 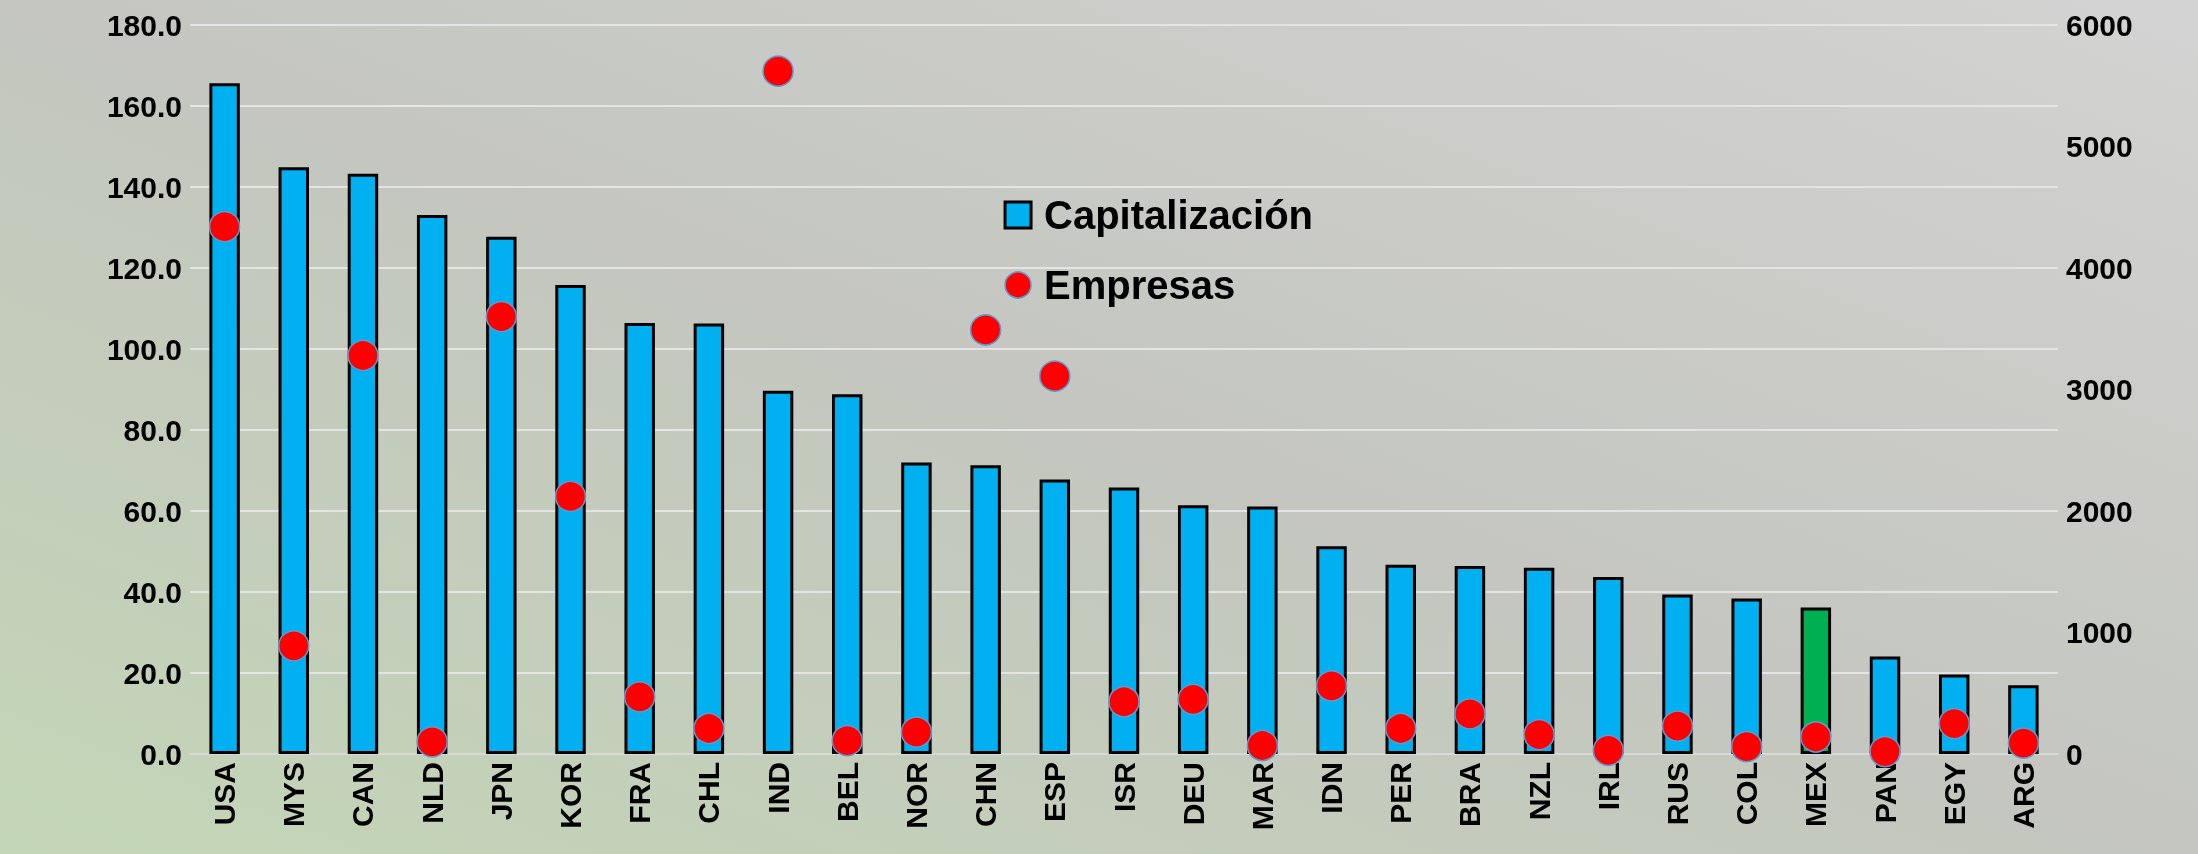 I want to click on legend-label: Capitalización, so click(x=1179, y=215).